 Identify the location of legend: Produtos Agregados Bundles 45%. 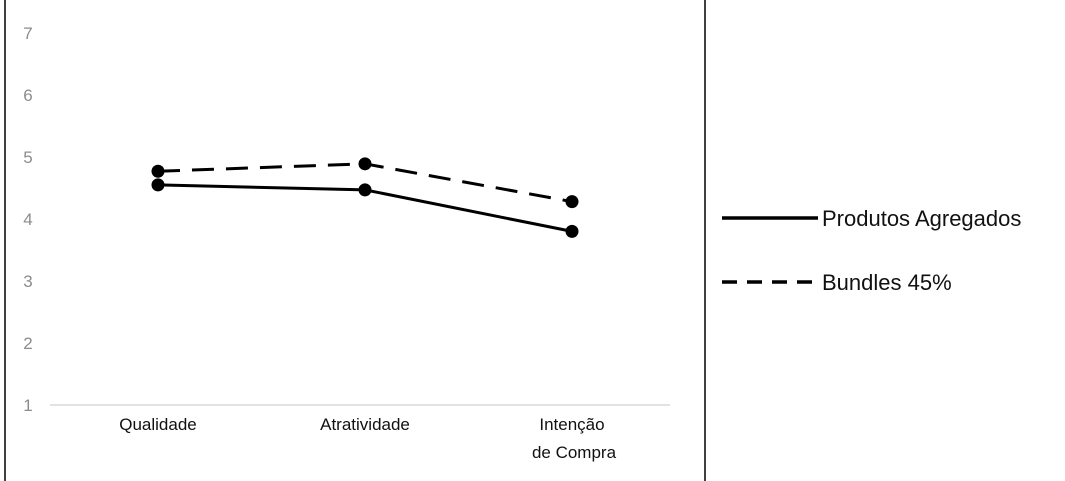
(871, 250).